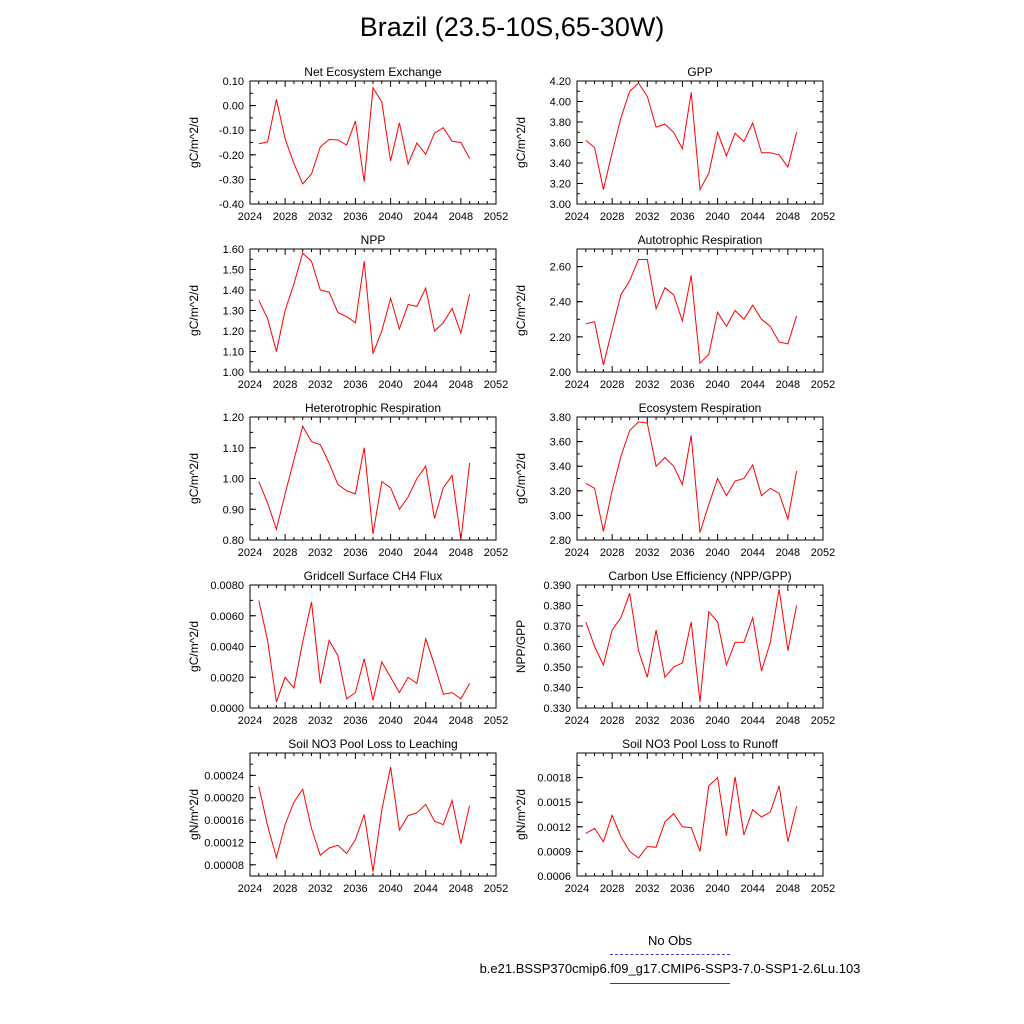  I want to click on y-tick-label: 0.330, so click(557, 709).